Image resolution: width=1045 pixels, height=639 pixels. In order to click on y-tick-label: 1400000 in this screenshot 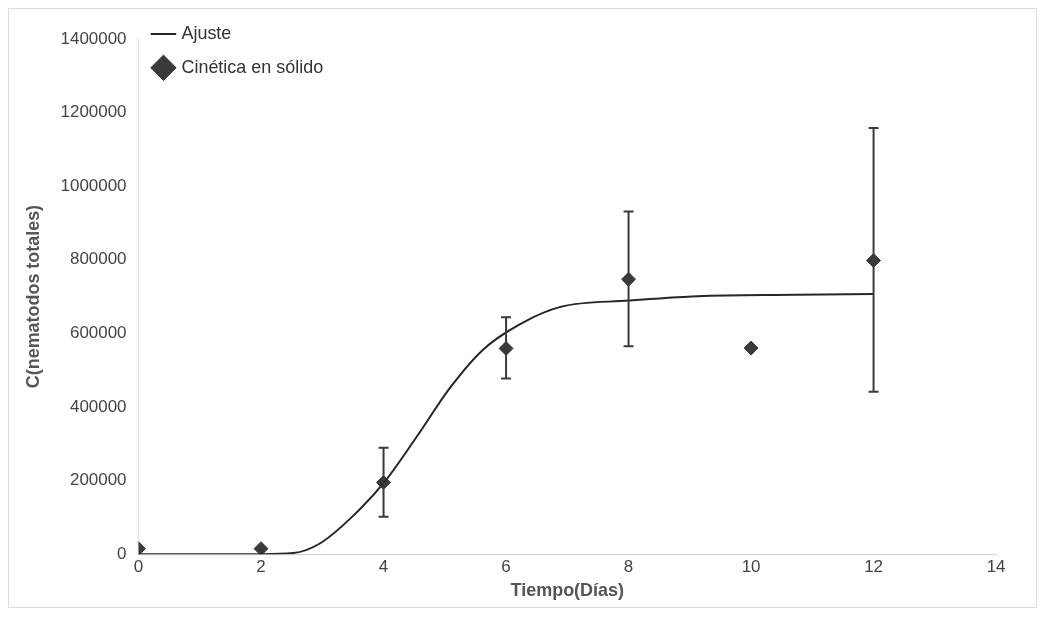, I will do `click(93, 38)`.